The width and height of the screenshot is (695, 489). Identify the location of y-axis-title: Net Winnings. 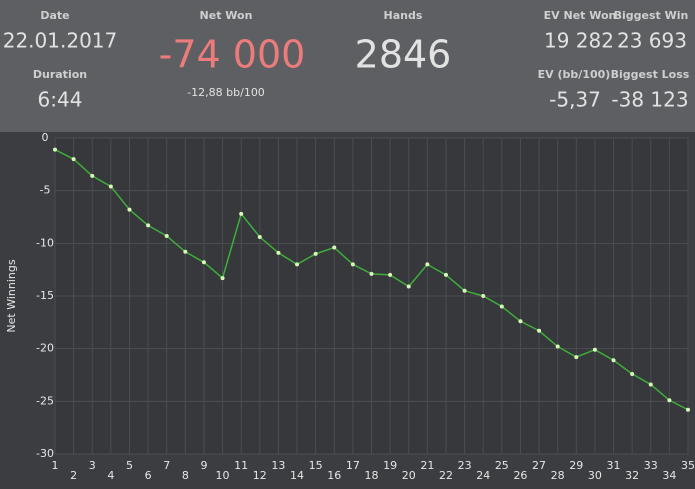
(11, 295).